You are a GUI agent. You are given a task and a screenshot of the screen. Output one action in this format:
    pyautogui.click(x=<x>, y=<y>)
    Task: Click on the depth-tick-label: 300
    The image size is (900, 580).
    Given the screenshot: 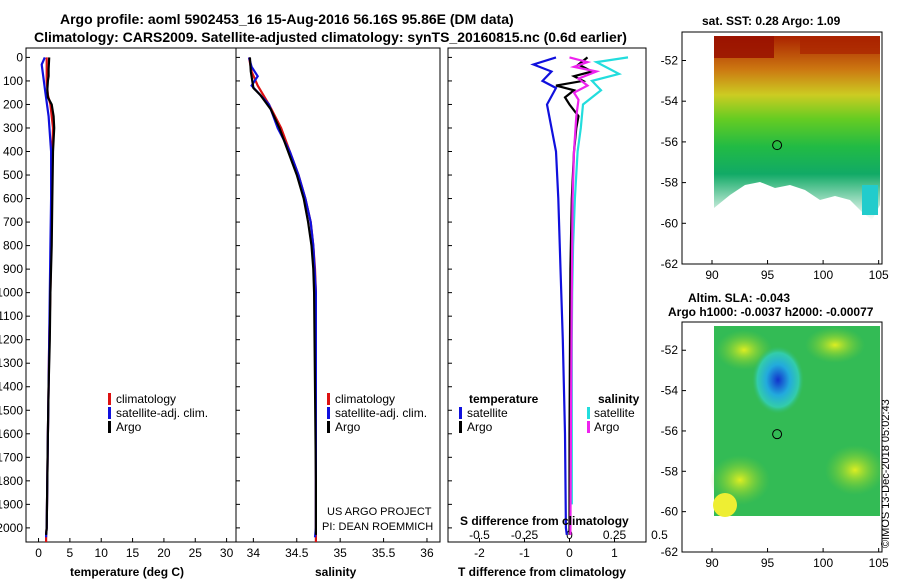 What is the action you would take?
    pyautogui.click(x=13, y=128)
    